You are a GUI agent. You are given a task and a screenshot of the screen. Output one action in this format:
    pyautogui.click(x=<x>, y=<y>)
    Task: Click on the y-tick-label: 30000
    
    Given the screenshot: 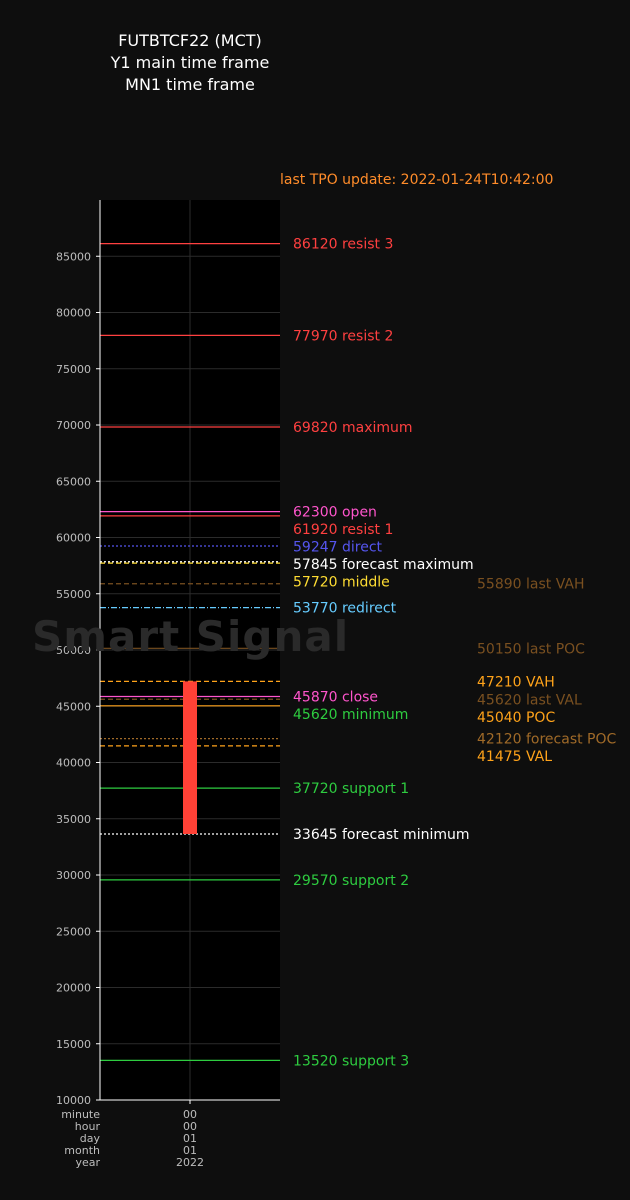 What is the action you would take?
    pyautogui.click(x=73, y=875)
    